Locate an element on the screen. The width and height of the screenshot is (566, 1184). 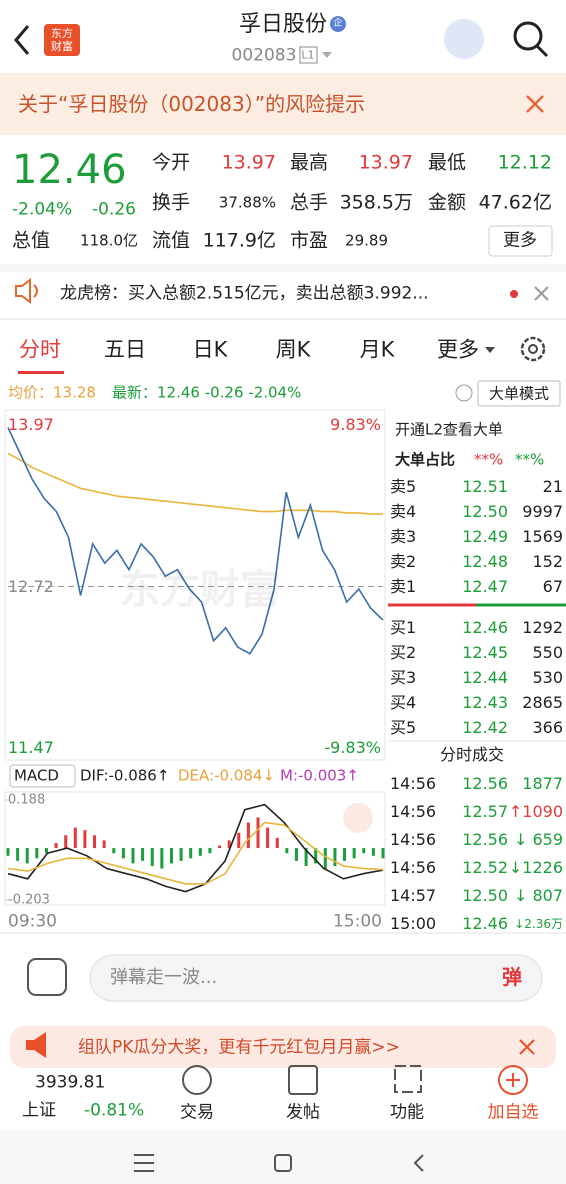
book-level: 买4 is located at coordinates (403, 702).